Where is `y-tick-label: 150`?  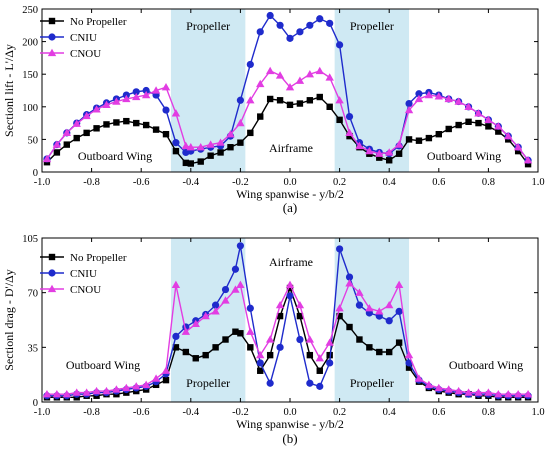
y-tick-label: 150 is located at coordinates (30, 75).